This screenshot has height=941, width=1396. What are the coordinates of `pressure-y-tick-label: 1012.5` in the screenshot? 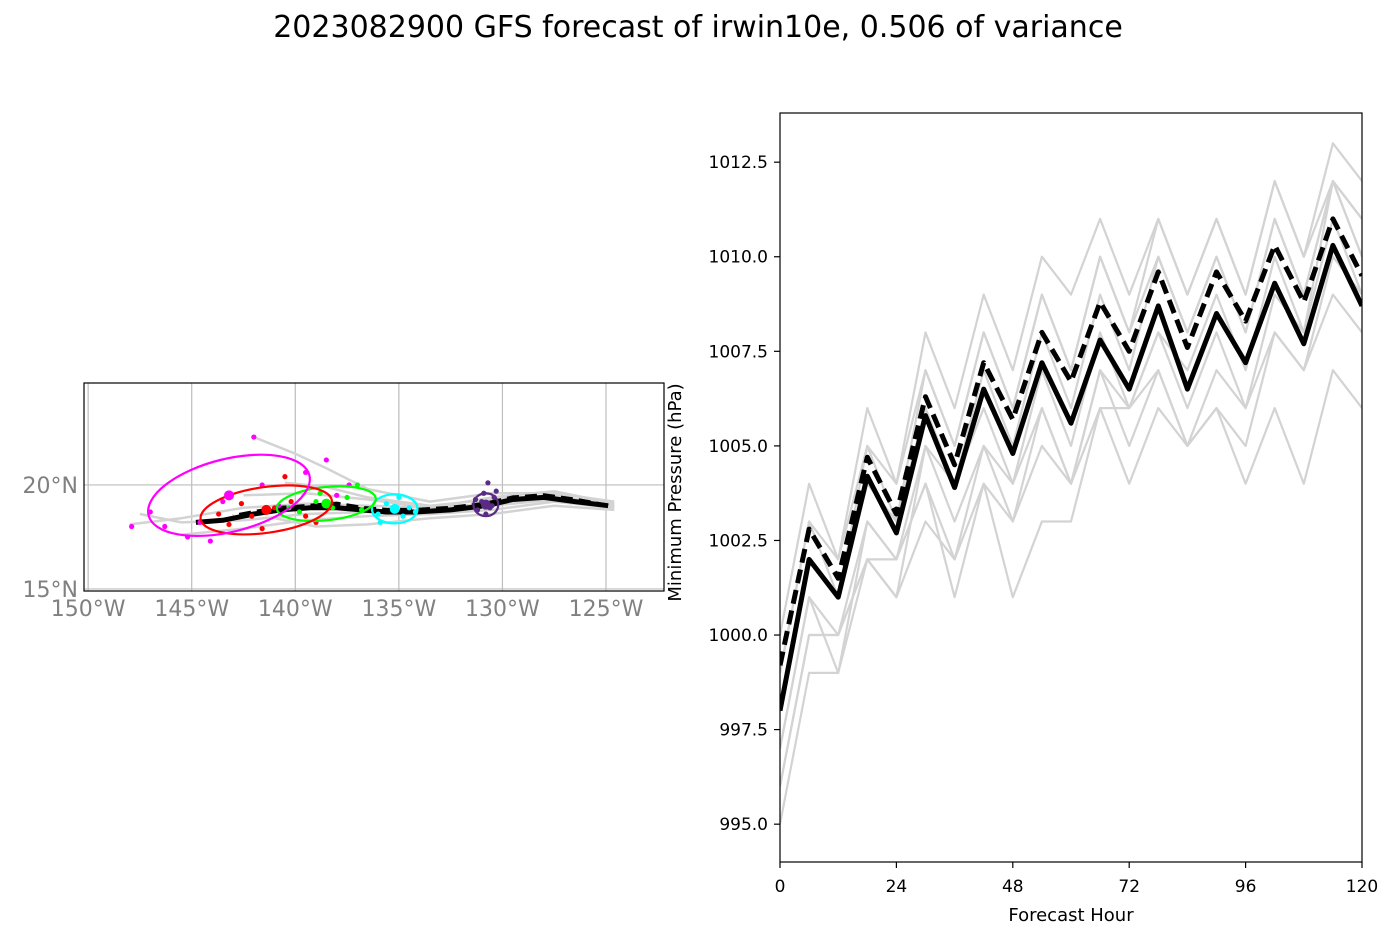 It's located at (738, 163).